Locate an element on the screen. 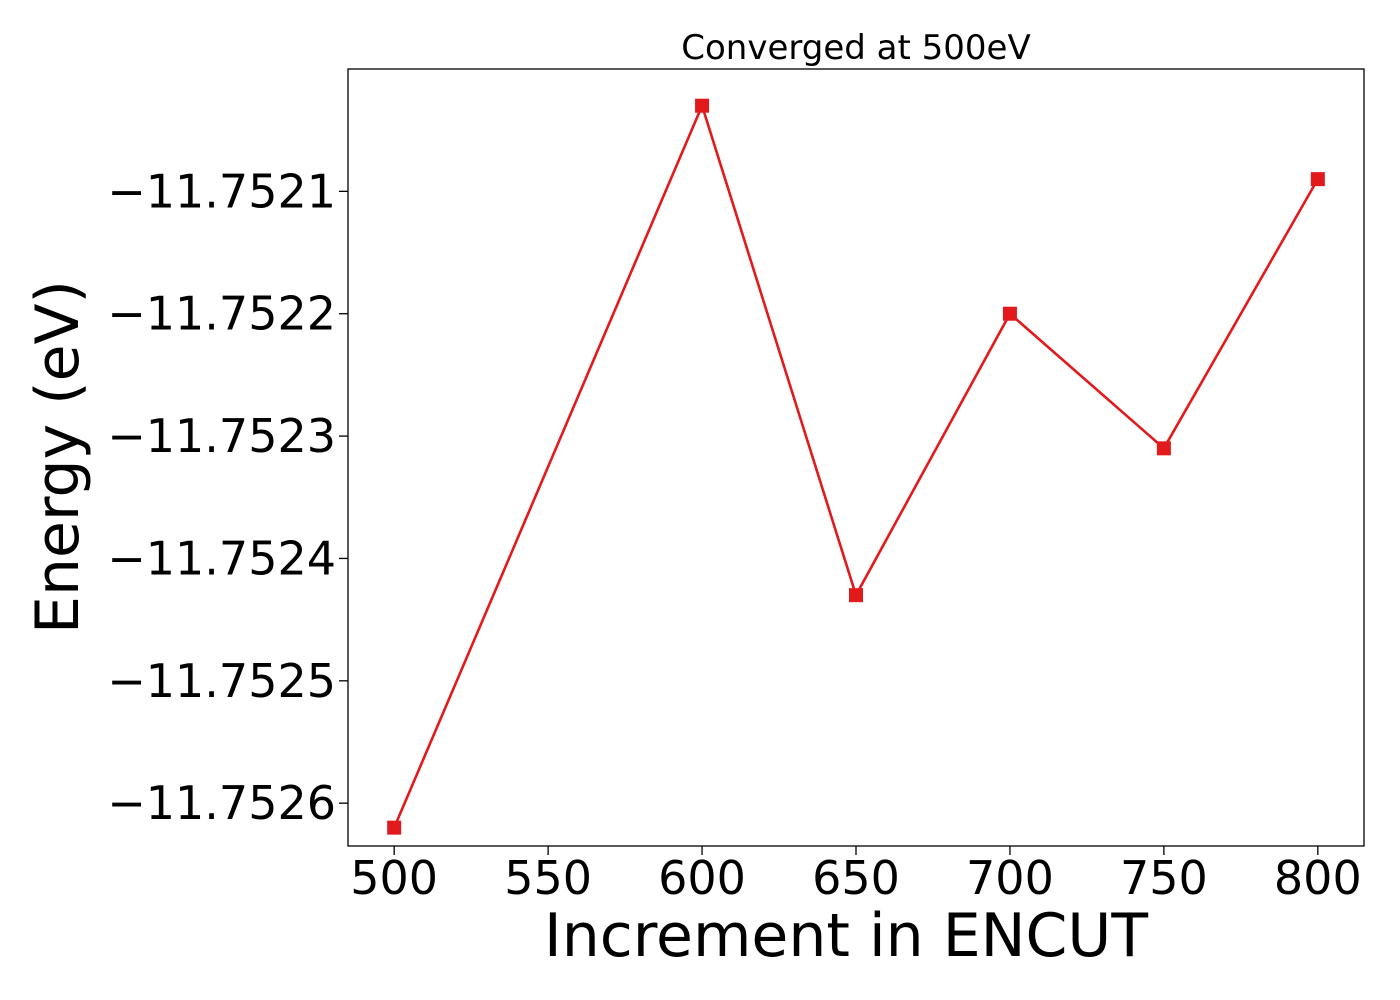  y-tick-label: −11.7526 is located at coordinates (221, 803).